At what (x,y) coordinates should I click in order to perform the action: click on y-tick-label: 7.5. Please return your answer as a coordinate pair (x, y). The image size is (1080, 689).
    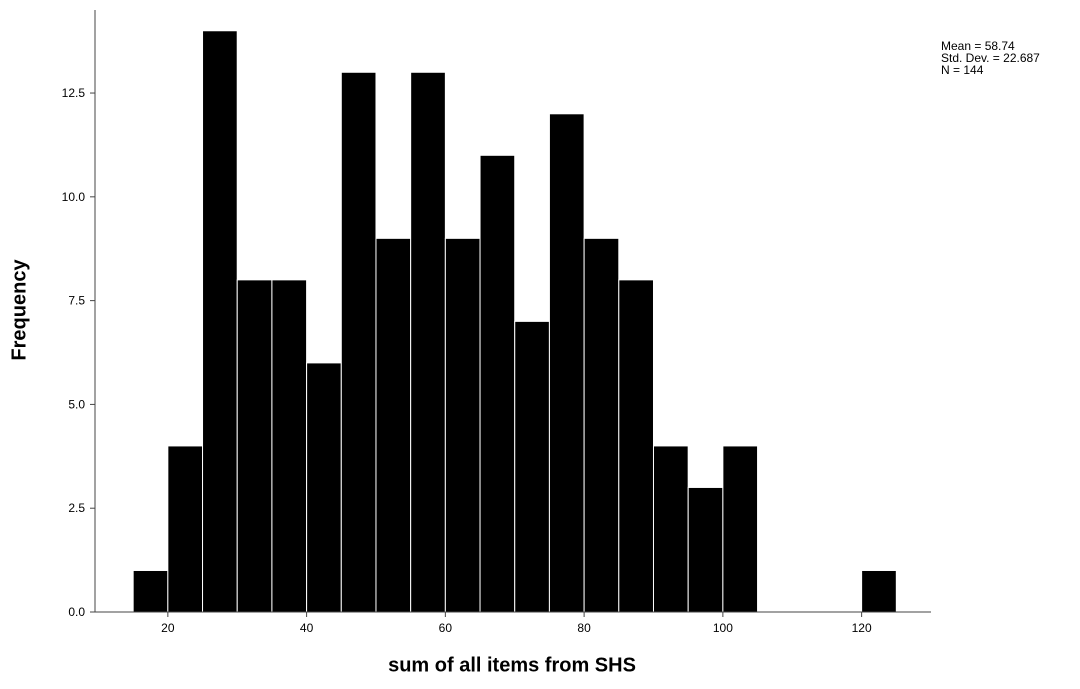
    Looking at the image, I should click on (76, 301).